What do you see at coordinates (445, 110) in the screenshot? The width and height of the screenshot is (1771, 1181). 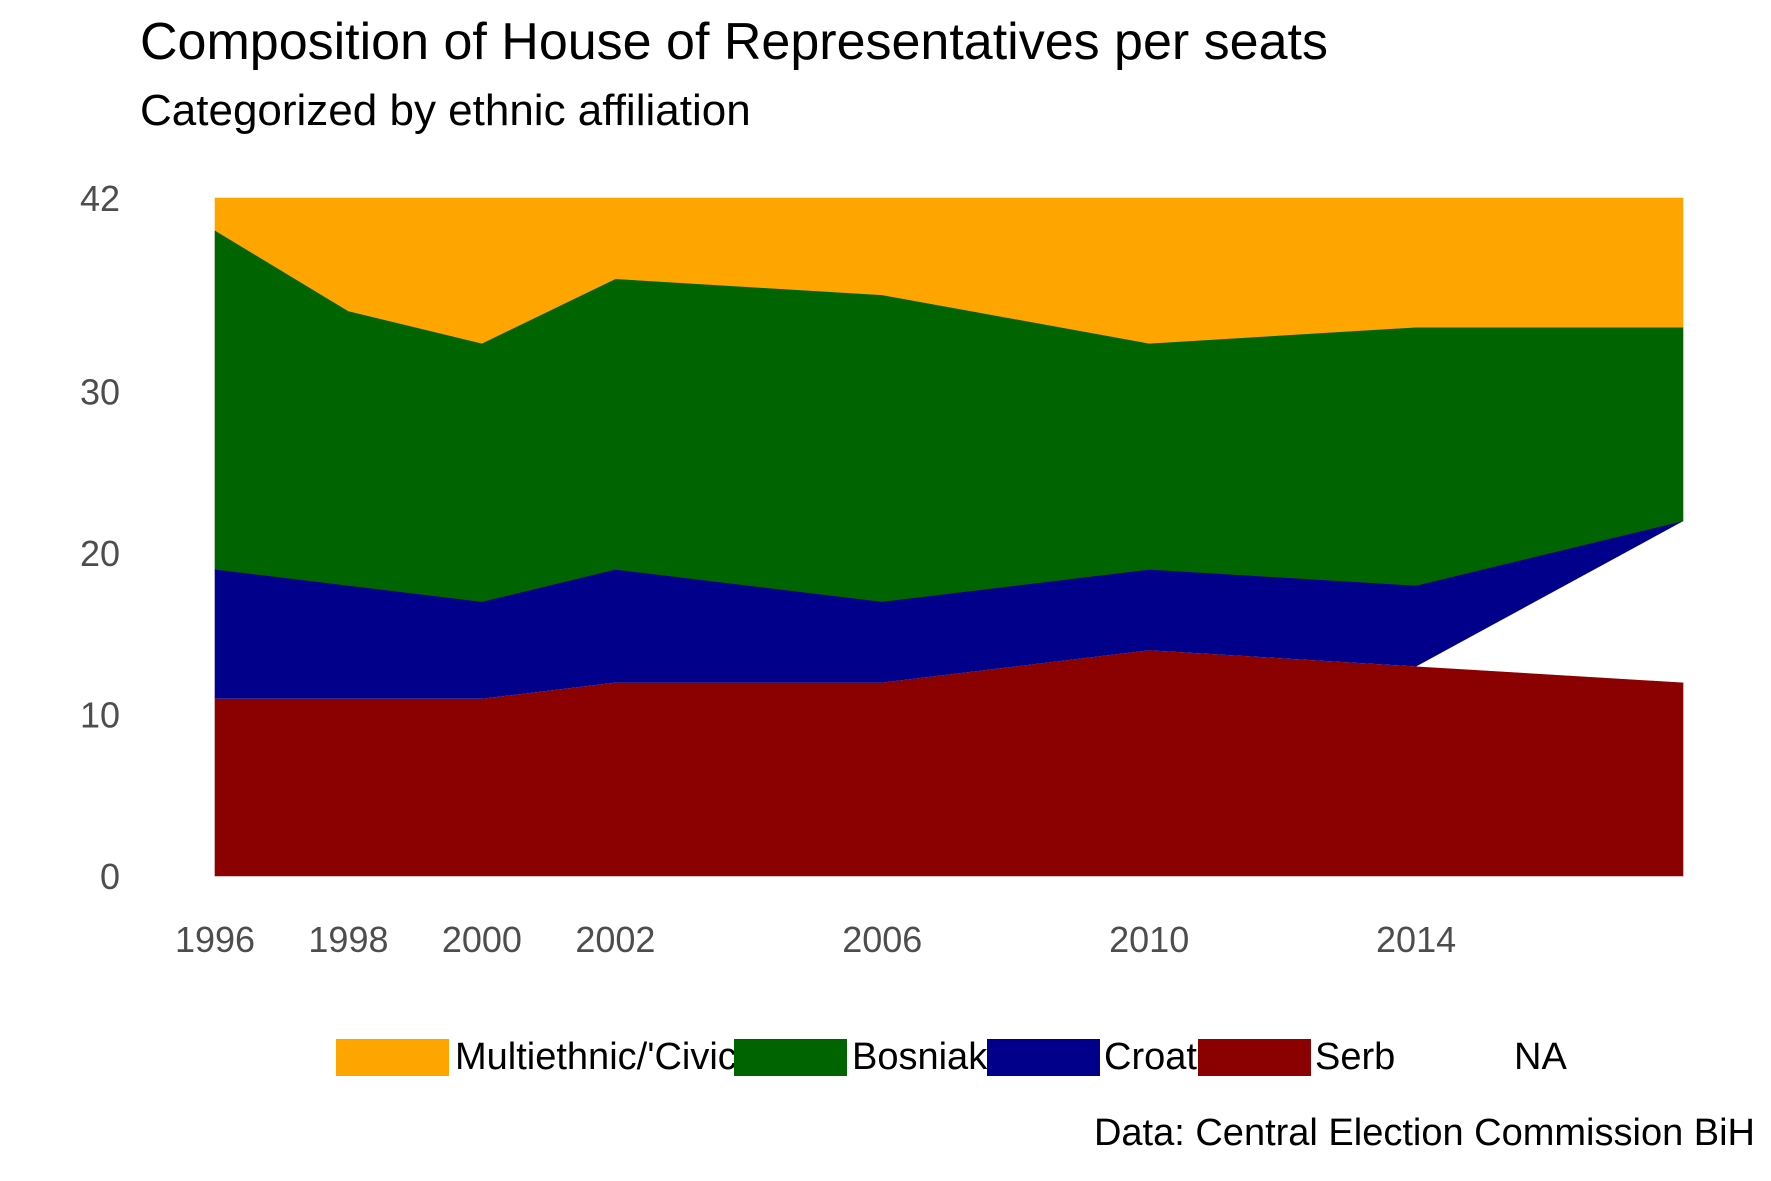 I see `chart-subtitle: Categorized by ethnic affiliation` at bounding box center [445, 110].